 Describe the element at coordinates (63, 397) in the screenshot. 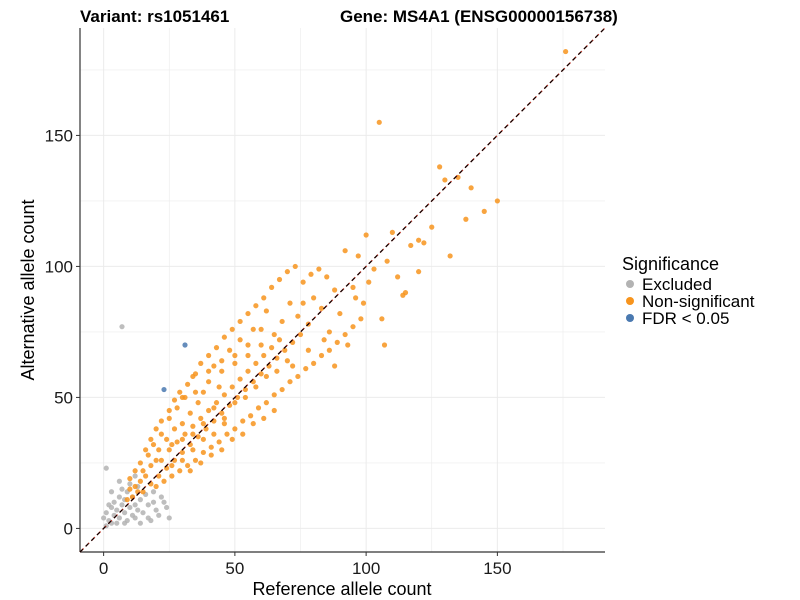

I see `y-tick-label: 50` at that location.